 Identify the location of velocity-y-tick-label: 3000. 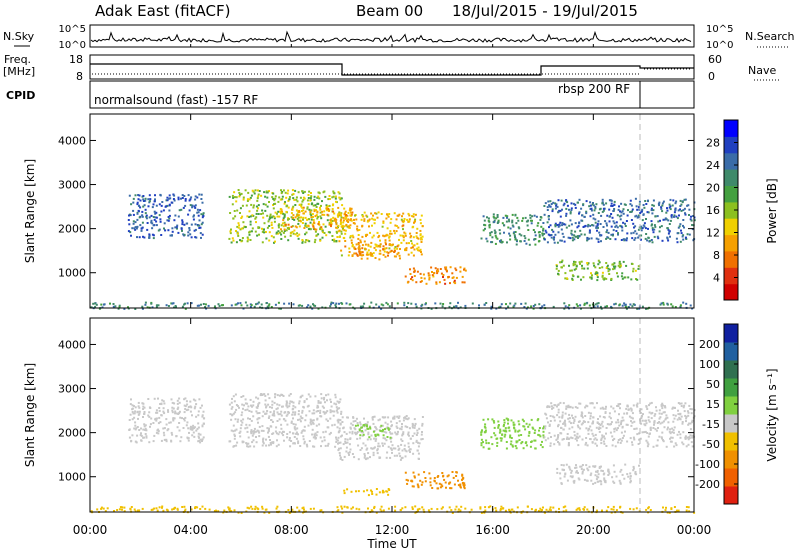
(72, 389).